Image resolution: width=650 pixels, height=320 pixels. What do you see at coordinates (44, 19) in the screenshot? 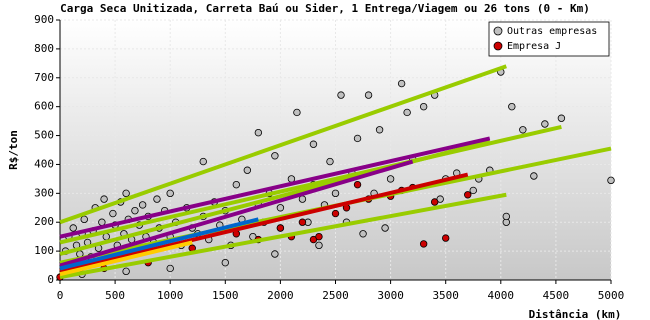
I see `y-tick-label: 900` at bounding box center [44, 19].